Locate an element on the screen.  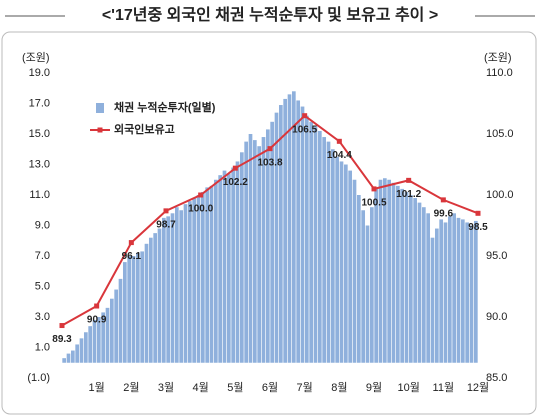
value-label: 96.1 is located at coordinates (132, 256).